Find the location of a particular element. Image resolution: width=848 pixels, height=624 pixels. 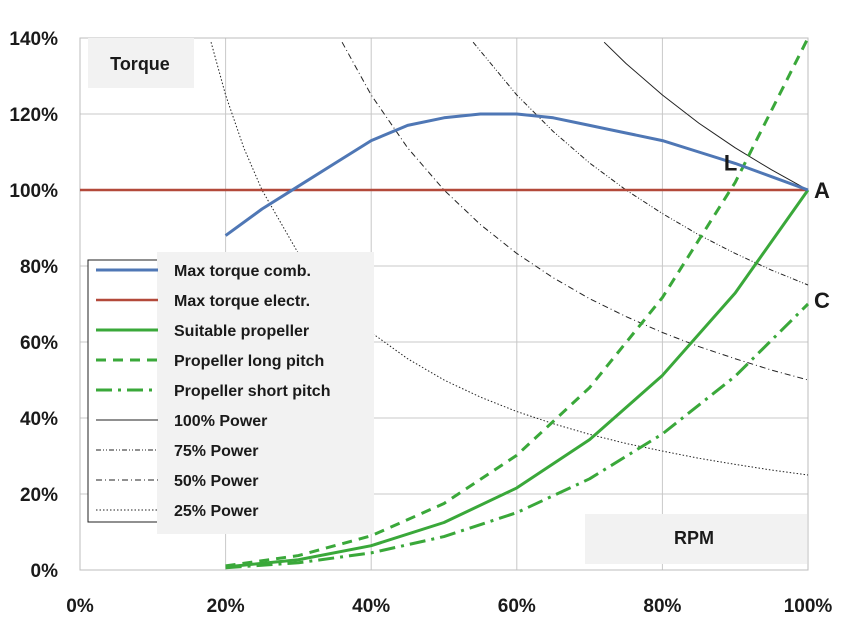

y-tick-label: 80% is located at coordinates (39, 267).